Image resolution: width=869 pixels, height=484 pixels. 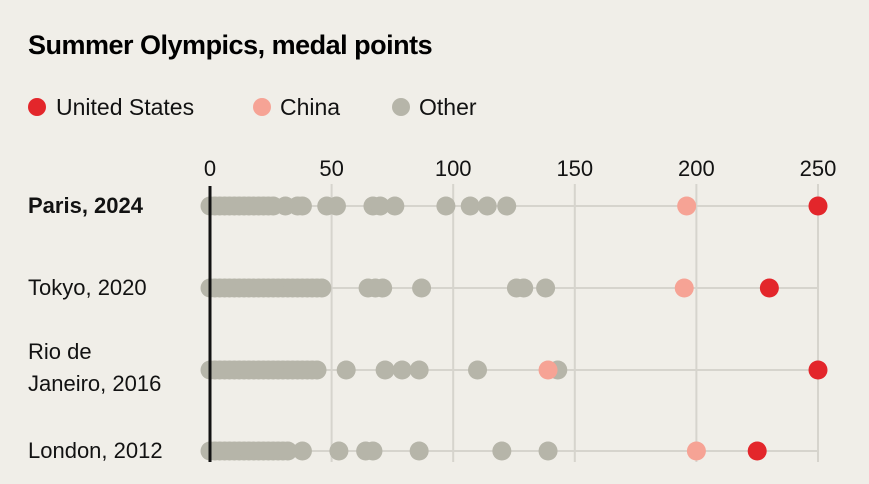 I want to click on row-label-2-line-1: Janeiro, 2016, so click(x=94, y=383).